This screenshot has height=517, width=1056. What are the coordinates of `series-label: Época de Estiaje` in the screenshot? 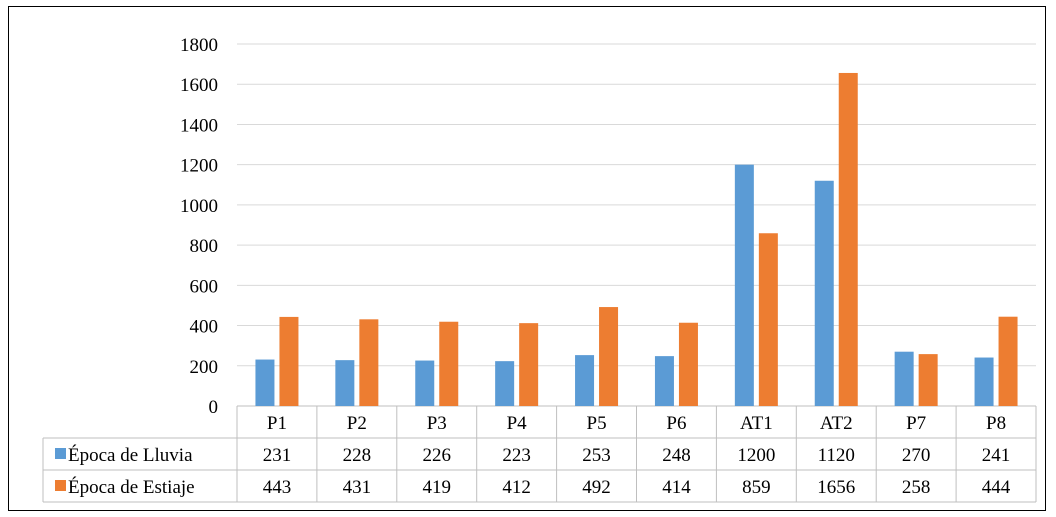 It's located at (131, 487).